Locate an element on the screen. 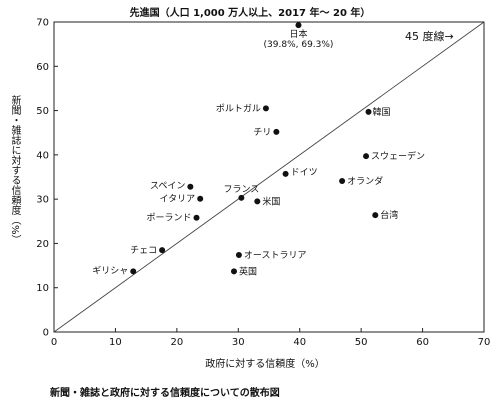 The height and width of the screenshot is (401, 500). data-point-label: 英国 is located at coordinates (248, 271).